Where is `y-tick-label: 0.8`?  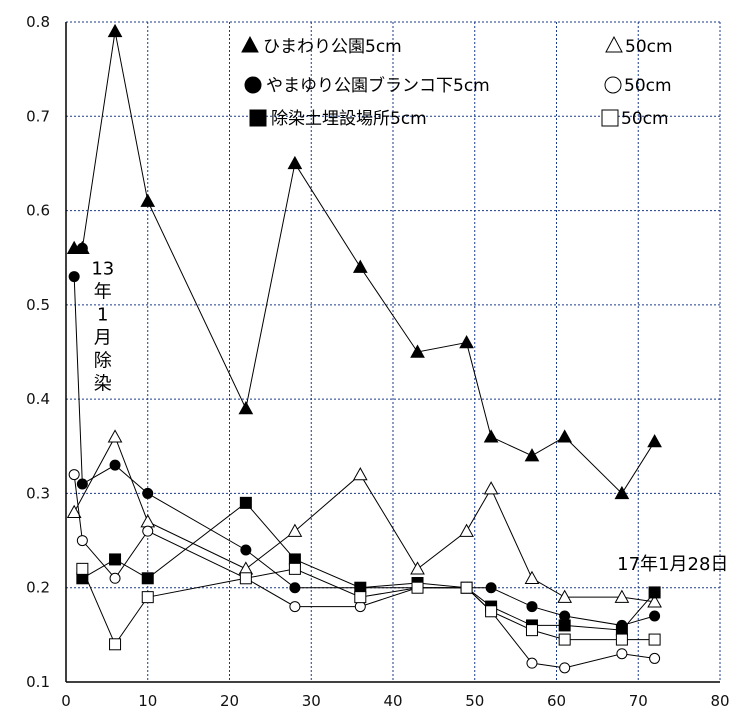 y-tick-label: 0.8 is located at coordinates (38, 22).